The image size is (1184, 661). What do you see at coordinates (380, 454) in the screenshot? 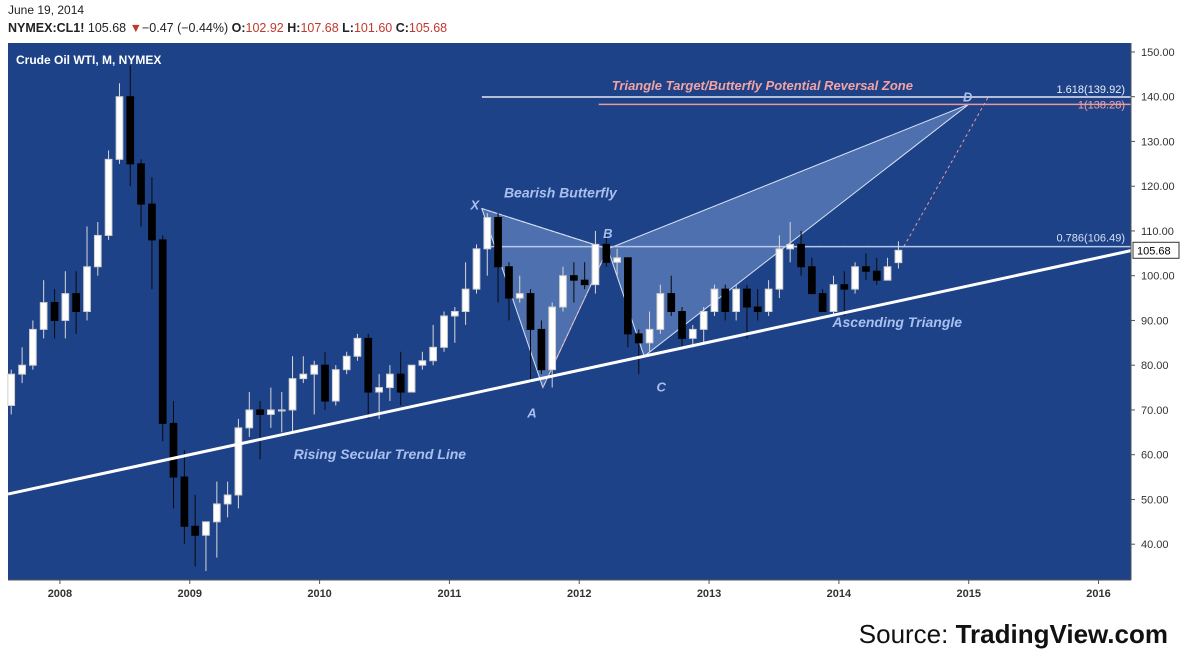
I see `secular-trendline-label: Rising Secular Trend Line` at bounding box center [380, 454].